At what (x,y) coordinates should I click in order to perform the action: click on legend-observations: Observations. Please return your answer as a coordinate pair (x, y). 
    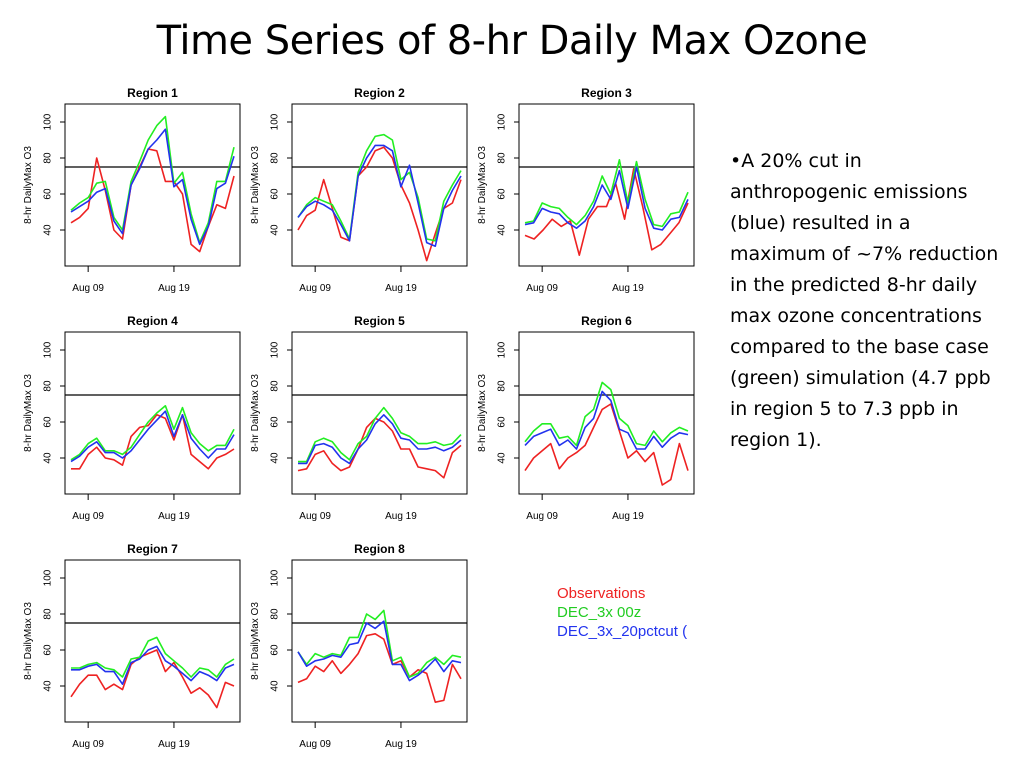
    Looking at the image, I should click on (601, 593).